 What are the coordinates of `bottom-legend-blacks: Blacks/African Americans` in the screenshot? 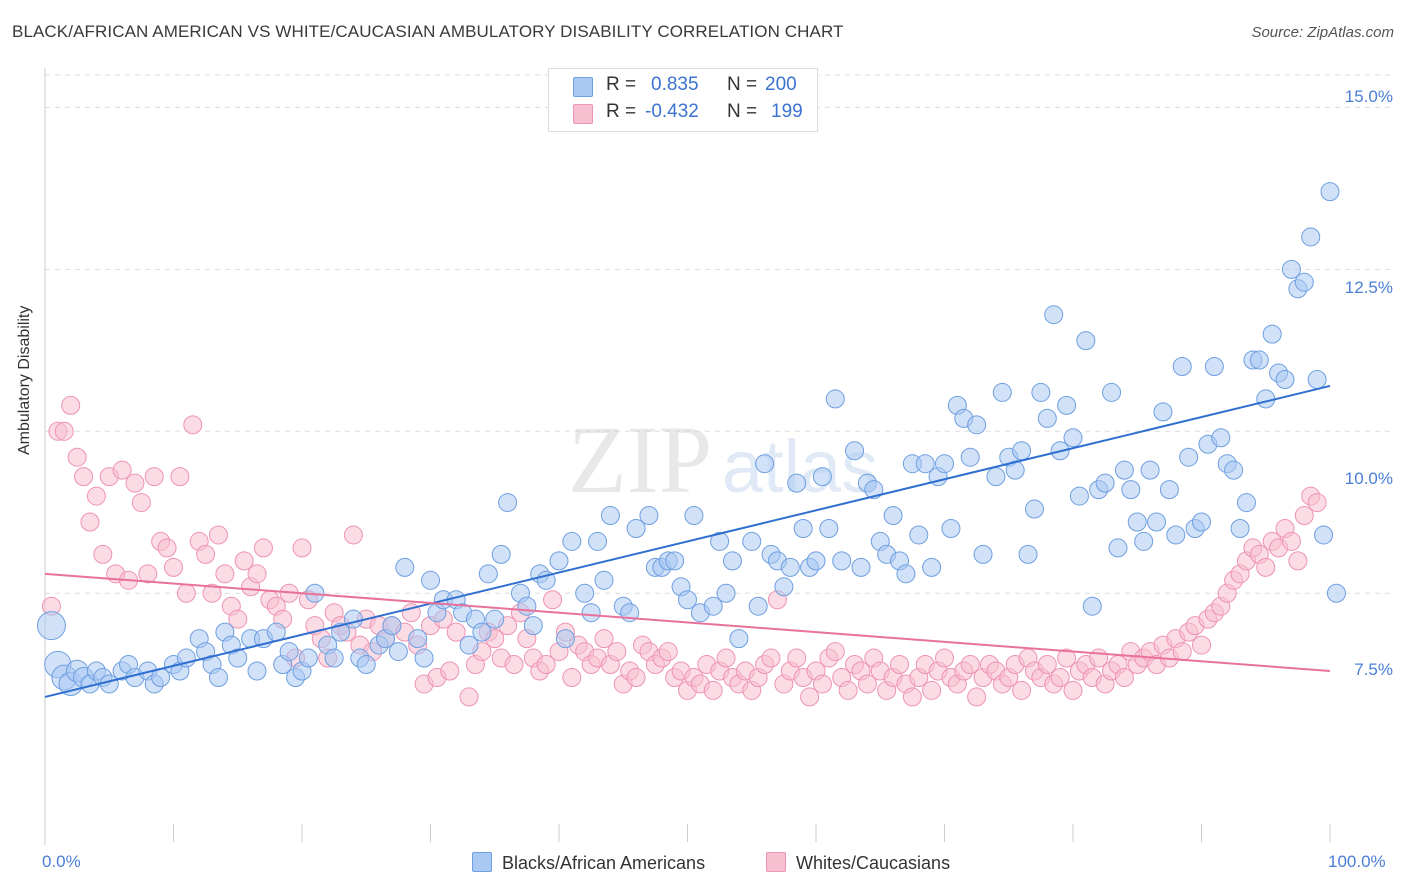 It's located at (588, 863).